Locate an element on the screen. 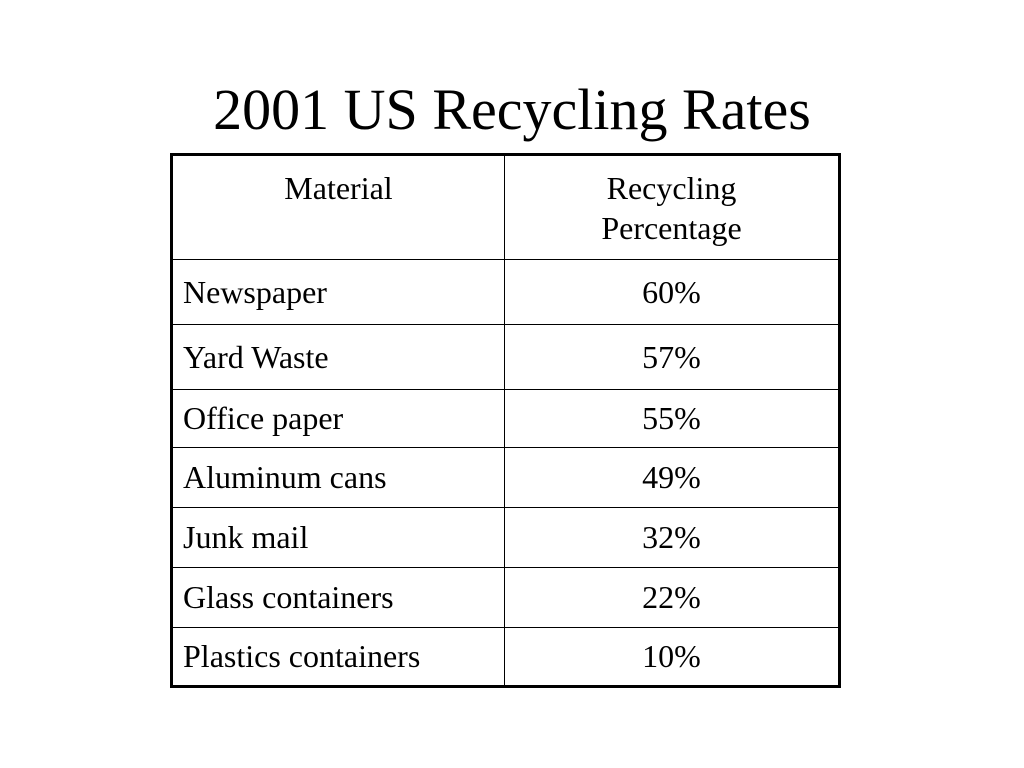 This screenshot has height=768, width=1024. header-material: Material is located at coordinates (338, 207).